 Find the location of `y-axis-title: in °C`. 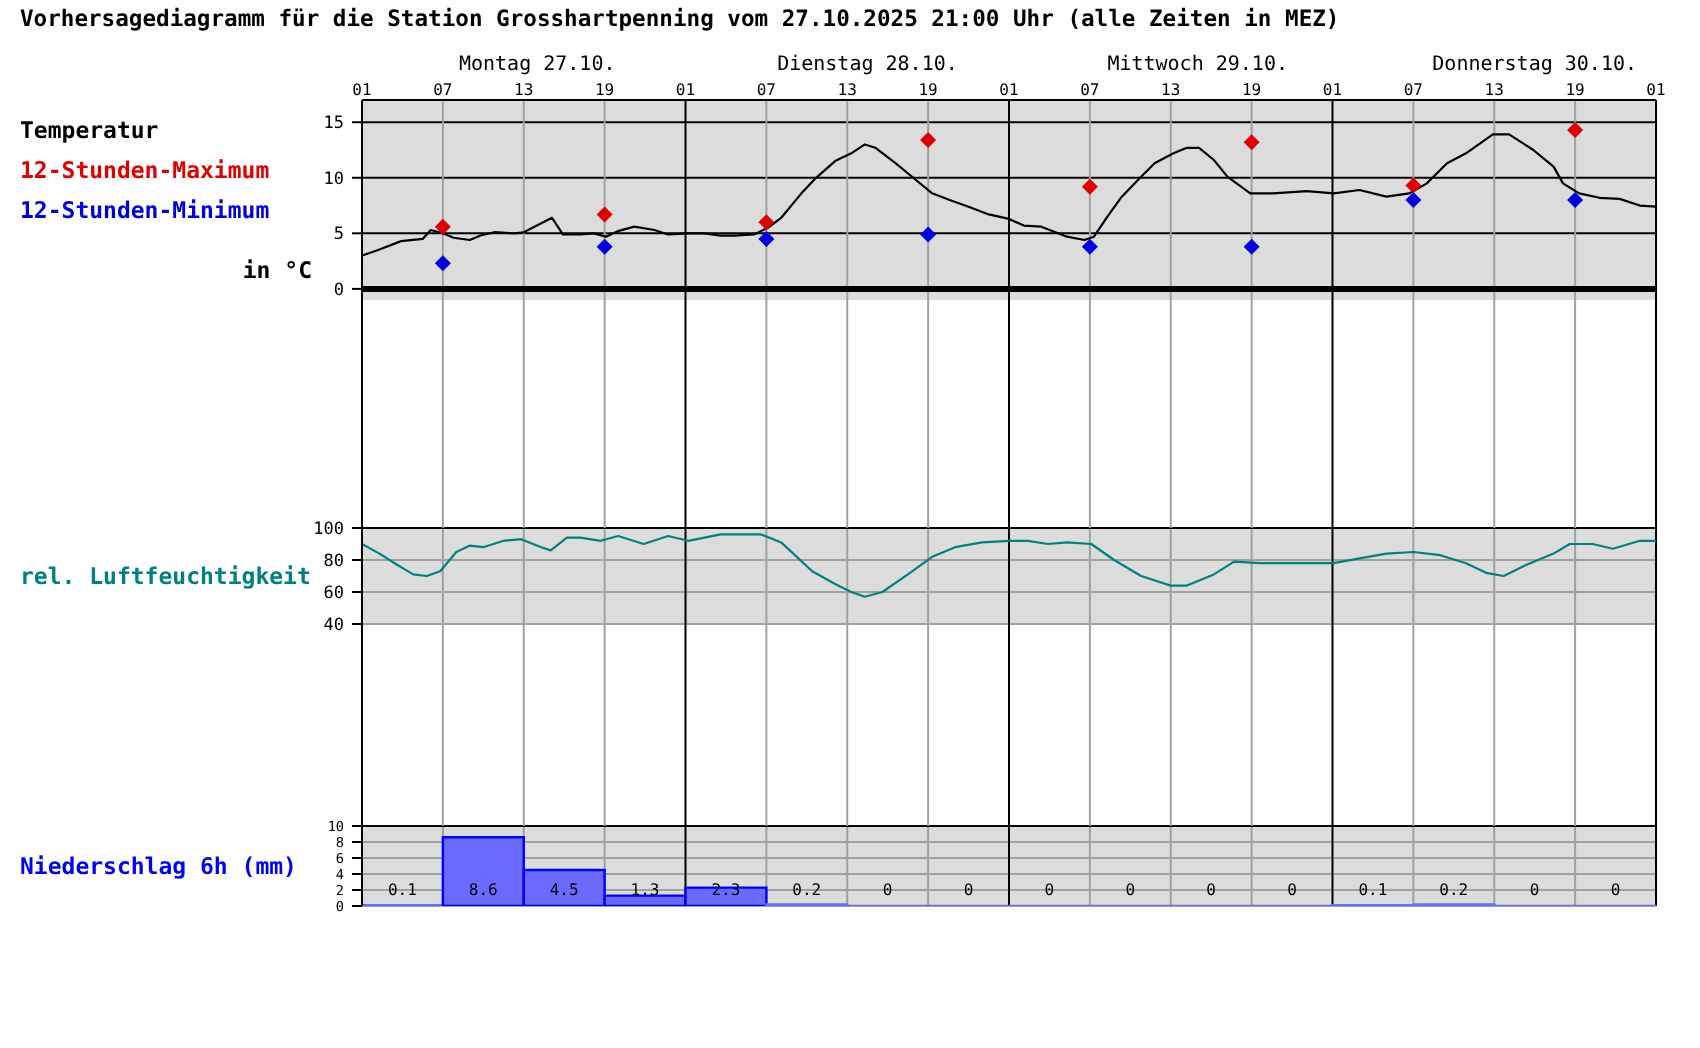

y-axis-title: in °C is located at coordinates (276, 271).